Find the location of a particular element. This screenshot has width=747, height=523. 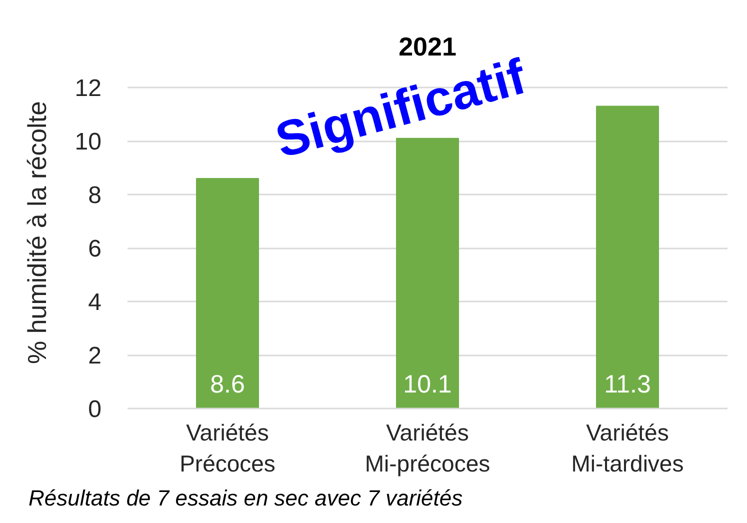

x-tick-label: Variétés Mi-tardives is located at coordinates (627, 448).